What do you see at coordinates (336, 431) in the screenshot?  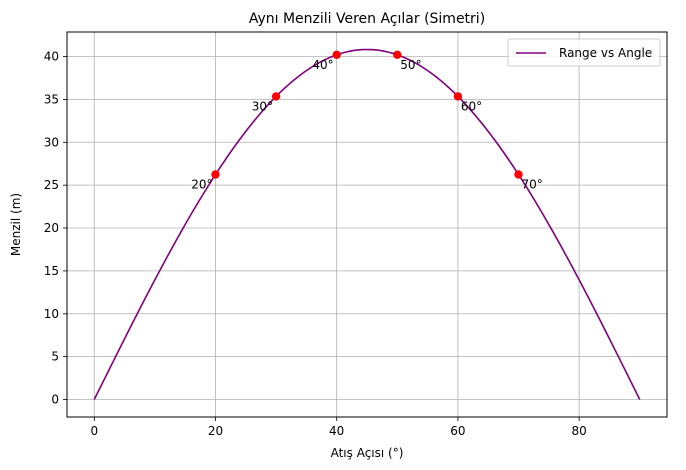 I see `x-tick-label: 40` at bounding box center [336, 431].